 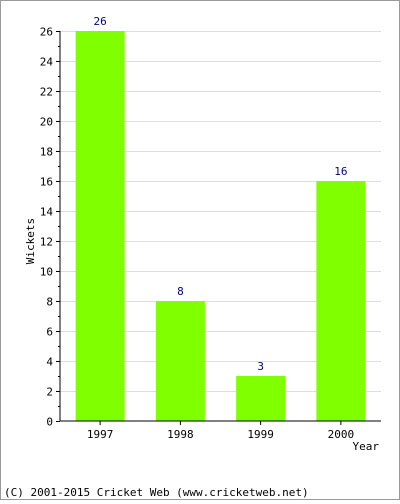 What do you see at coordinates (46, 152) in the screenshot?
I see `y-tick-label: 18` at bounding box center [46, 152].